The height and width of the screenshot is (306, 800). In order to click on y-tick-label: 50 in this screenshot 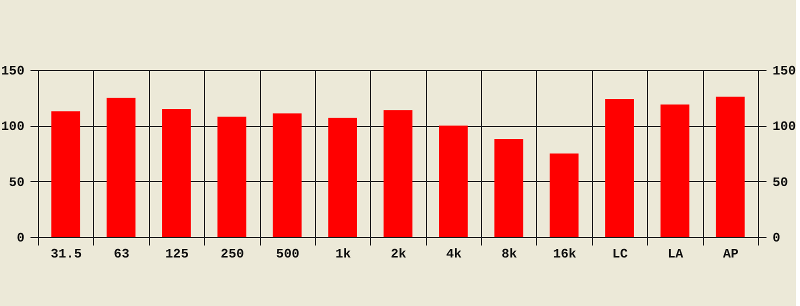, I will do `click(16, 182)`.